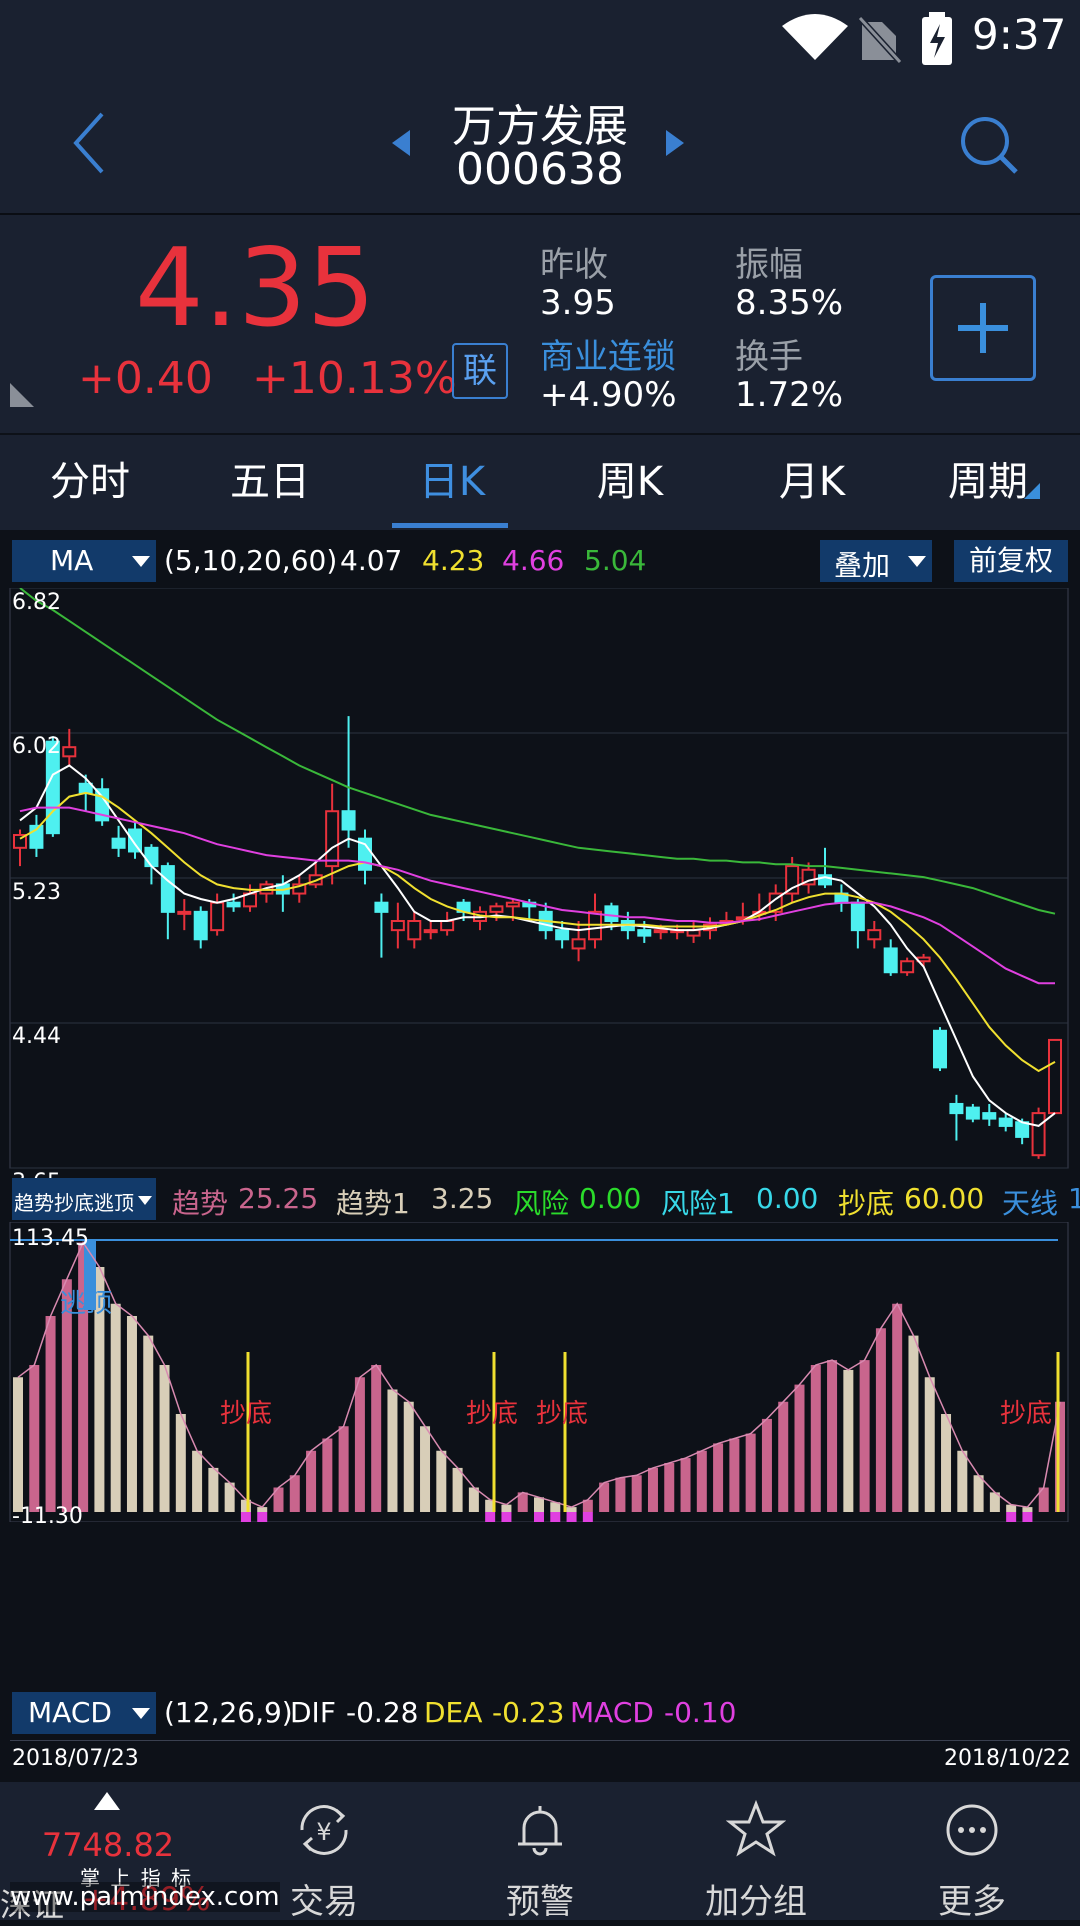 The image size is (1080, 1926). What do you see at coordinates (22, 395) in the screenshot?
I see `corner-triangle-icon` at bounding box center [22, 395].